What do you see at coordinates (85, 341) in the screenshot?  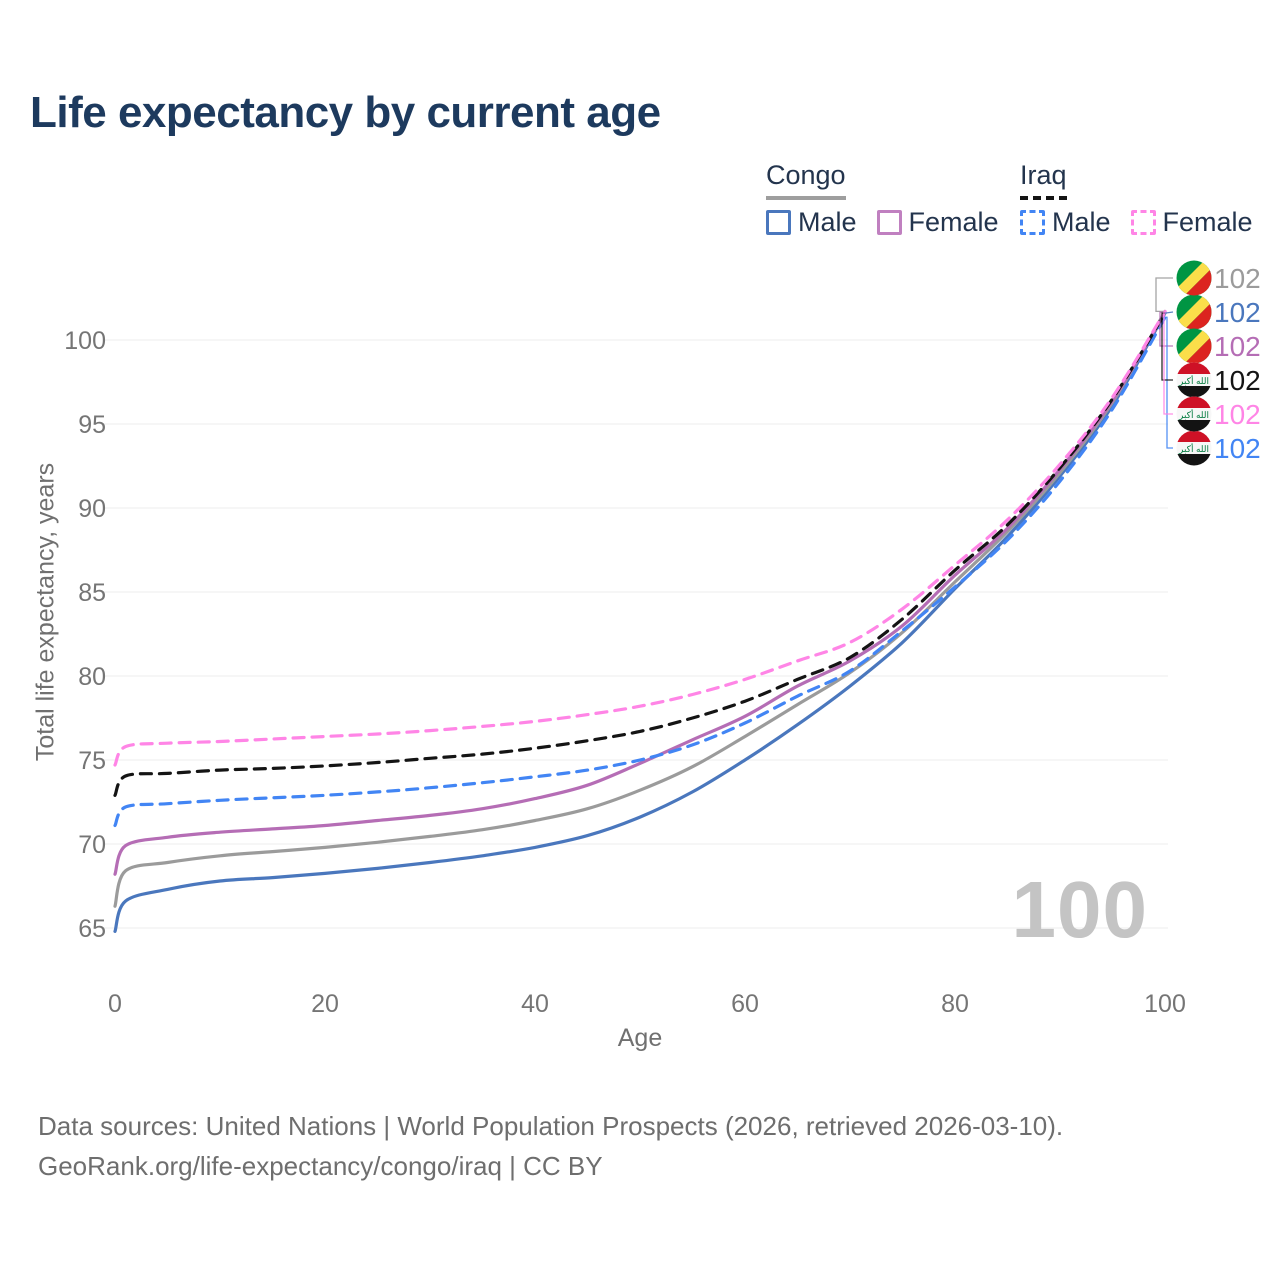 I see `y-tick-label-100: 100` at bounding box center [85, 341].